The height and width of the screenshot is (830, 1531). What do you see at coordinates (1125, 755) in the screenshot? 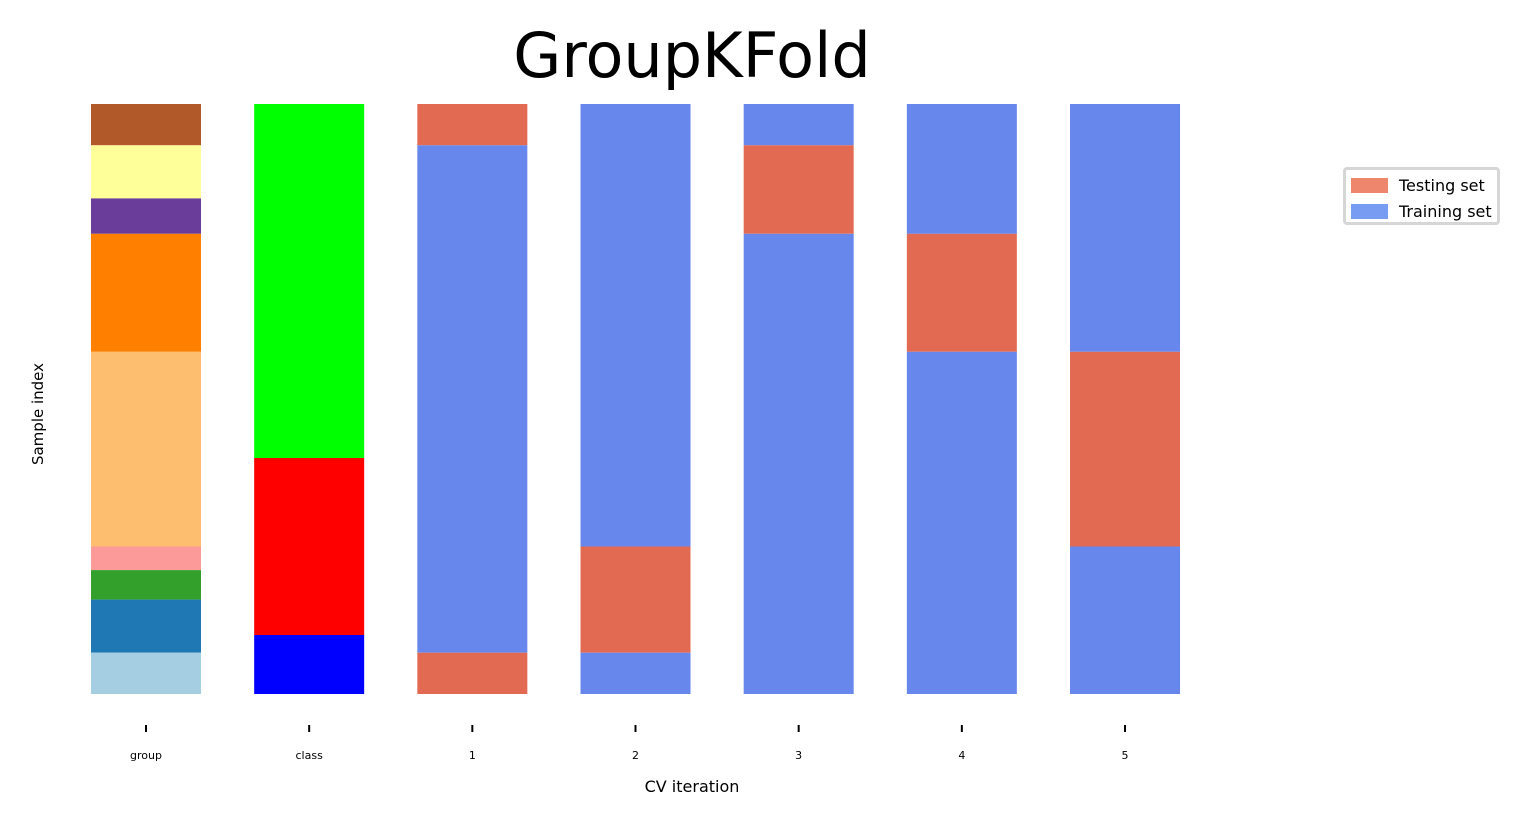
I see `x-tick-label-5: 5` at bounding box center [1125, 755].